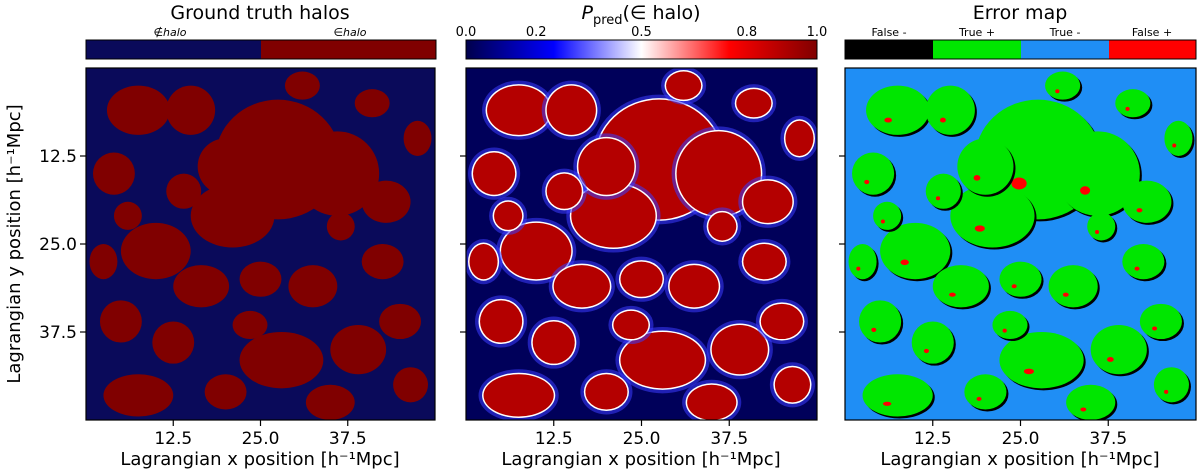 The image size is (1200, 473). Describe the element at coordinates (1108, 439) in the screenshot. I see `x-tick-label: 37.5` at that location.